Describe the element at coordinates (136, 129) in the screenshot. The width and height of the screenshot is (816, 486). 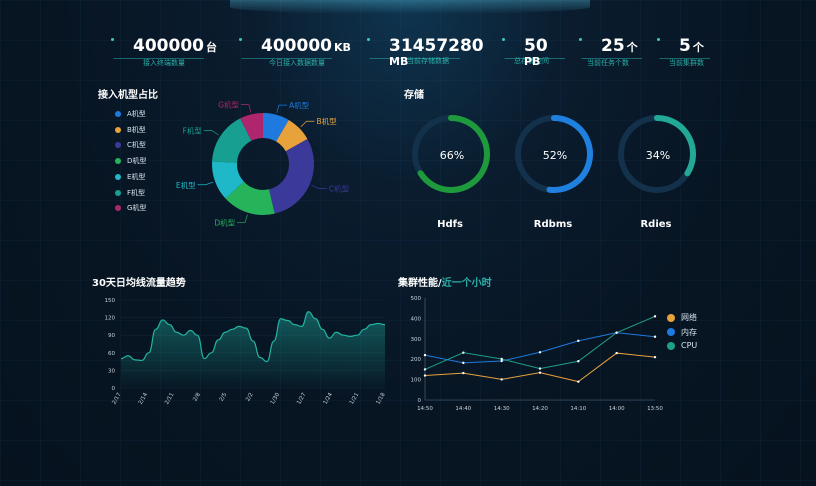
I see `legend-label: B机型` at that location.